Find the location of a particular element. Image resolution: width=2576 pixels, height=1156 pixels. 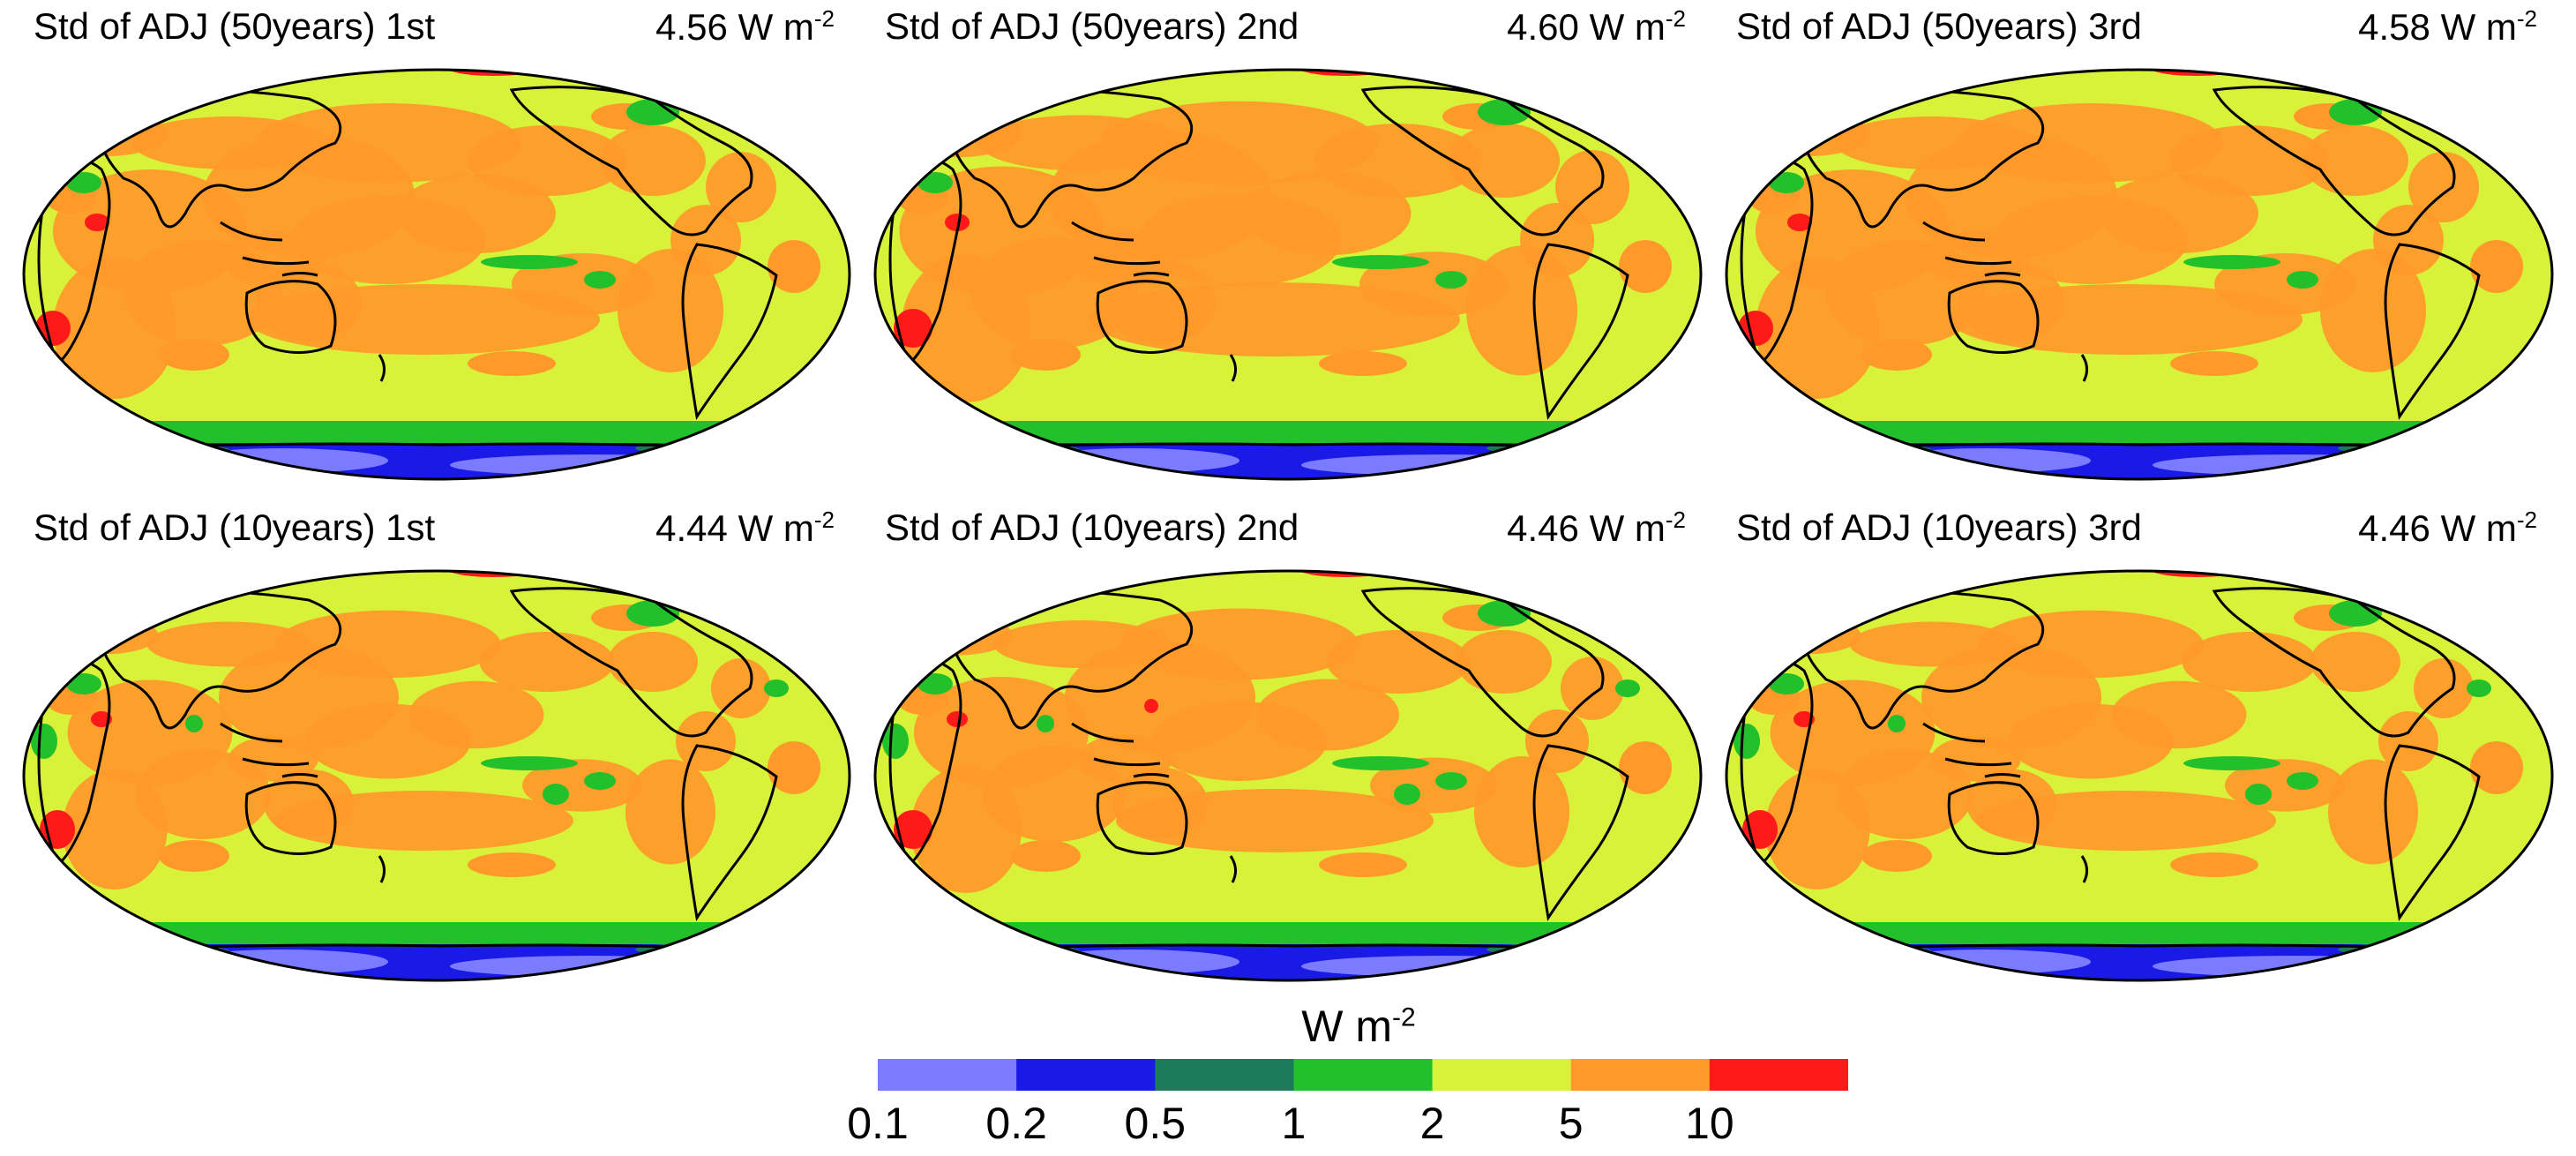

panel-title: Std of ADJ (50years) 3rd is located at coordinates (1939, 26).